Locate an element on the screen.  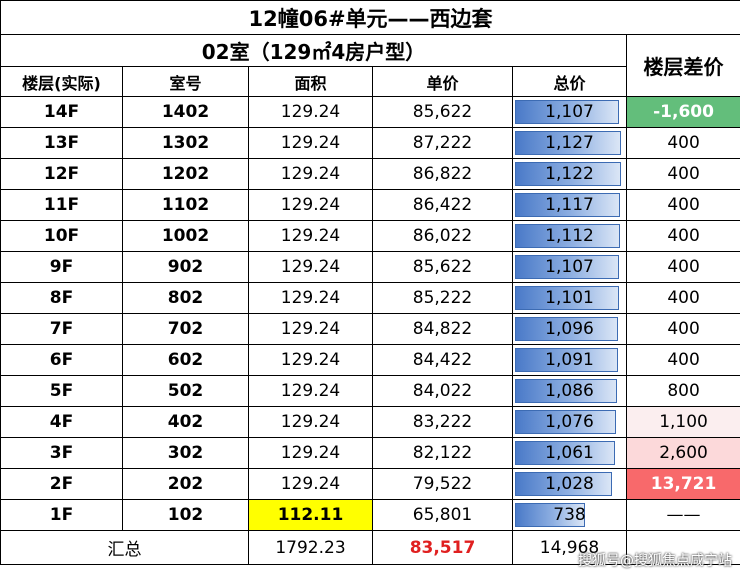
summary-area: 1792.23 is located at coordinates (310, 547).